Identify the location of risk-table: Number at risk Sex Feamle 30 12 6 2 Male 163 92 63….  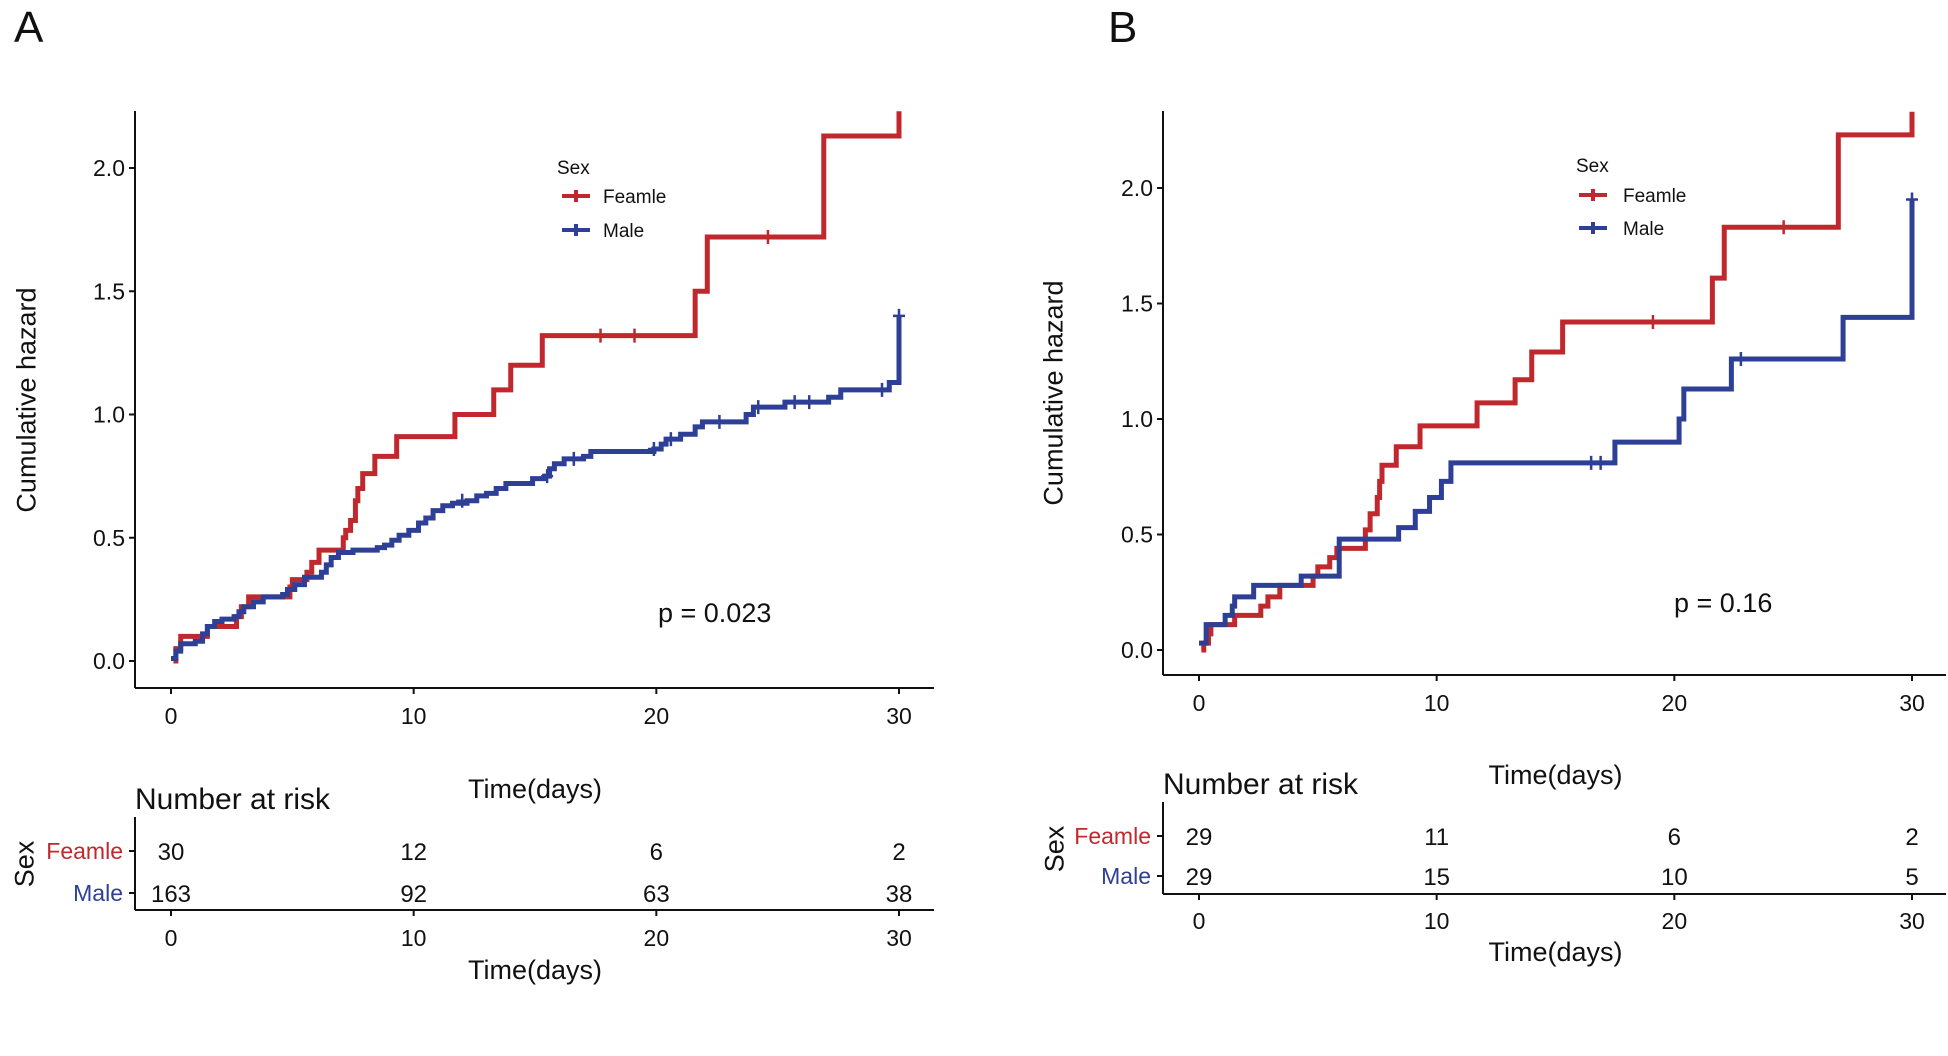
(471, 884).